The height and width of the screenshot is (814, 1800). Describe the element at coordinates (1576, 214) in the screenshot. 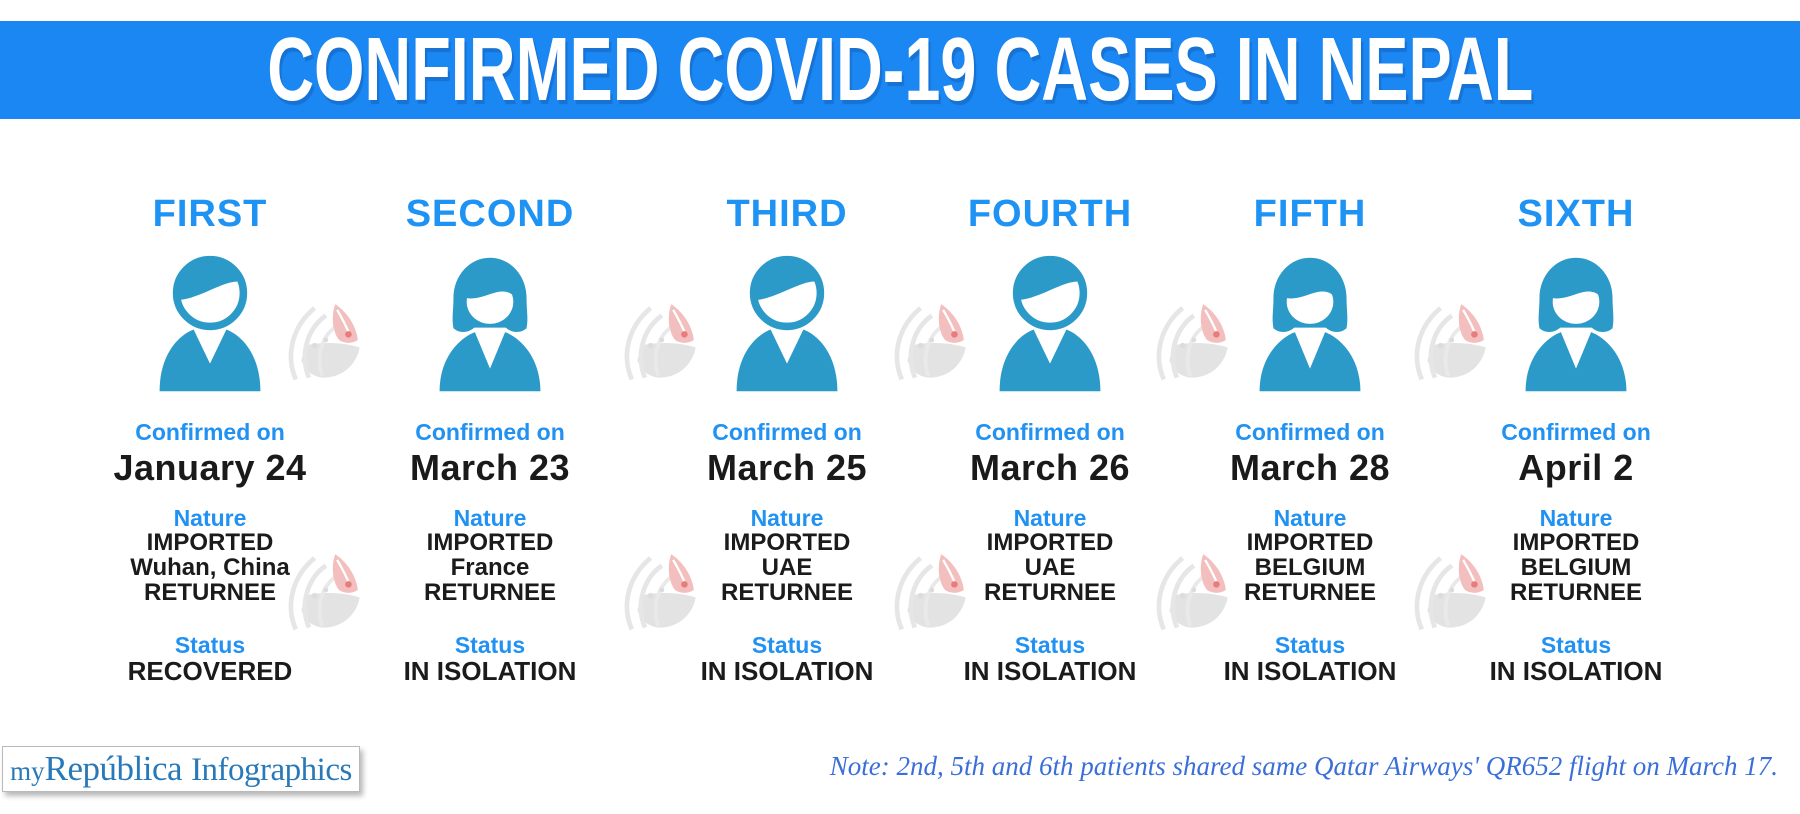

I see `patient-ordinal: SIXTH` at that location.